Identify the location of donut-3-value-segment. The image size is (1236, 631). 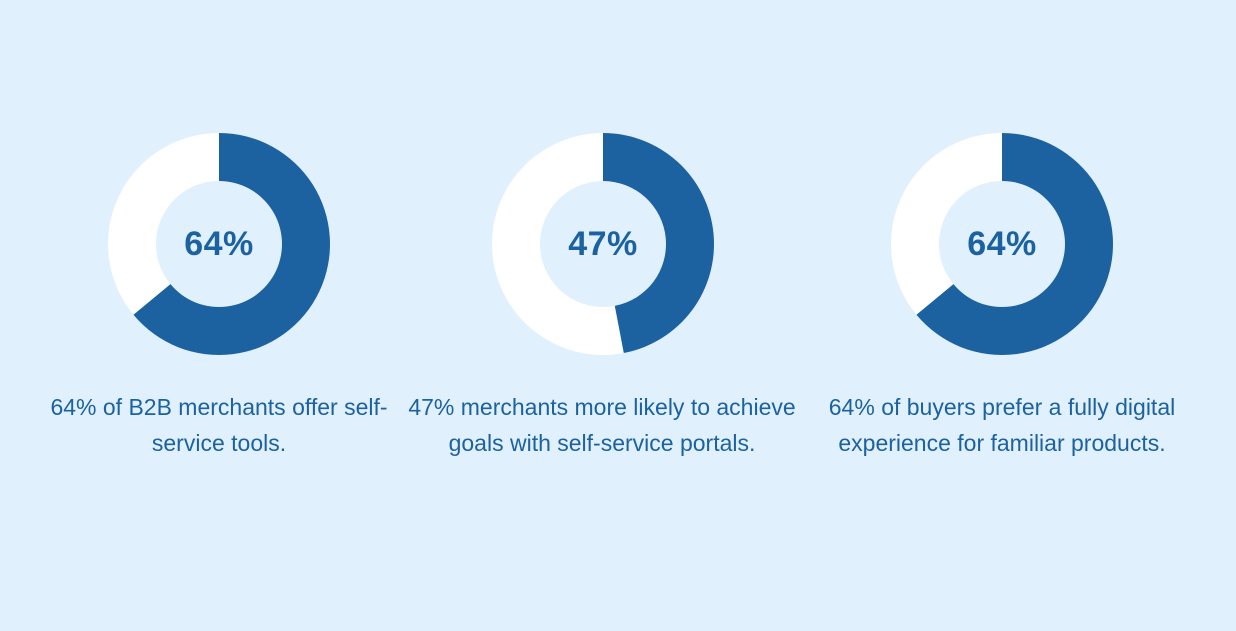
(1014, 244).